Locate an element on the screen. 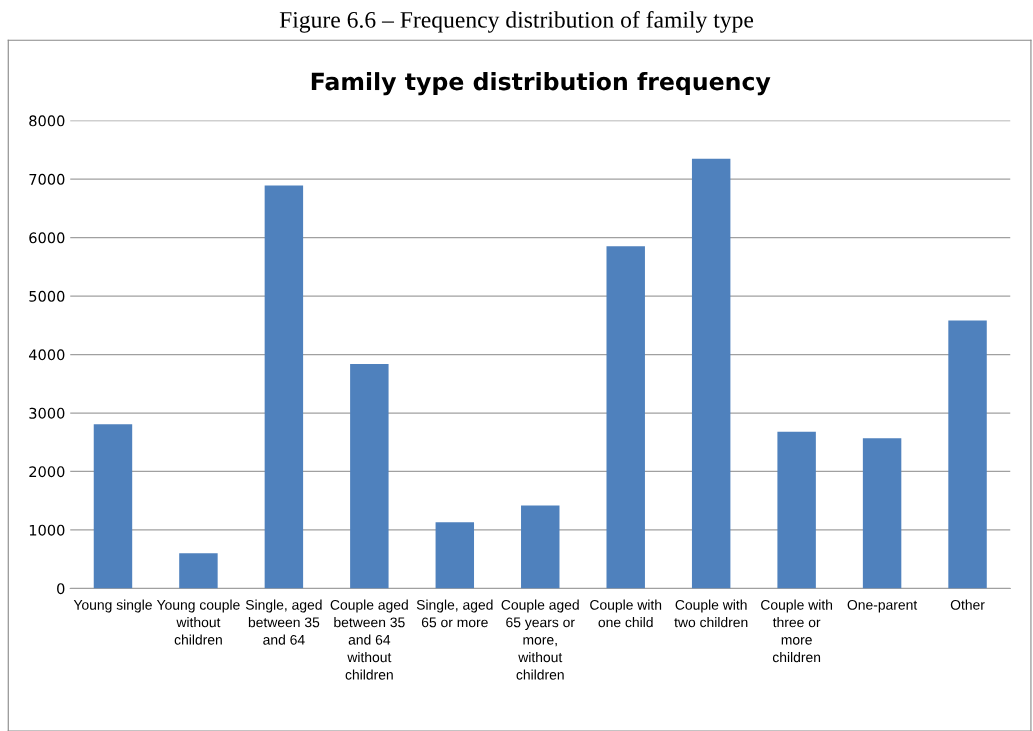 The height and width of the screenshot is (731, 1033). y-tick-label: 3000 is located at coordinates (47, 413).